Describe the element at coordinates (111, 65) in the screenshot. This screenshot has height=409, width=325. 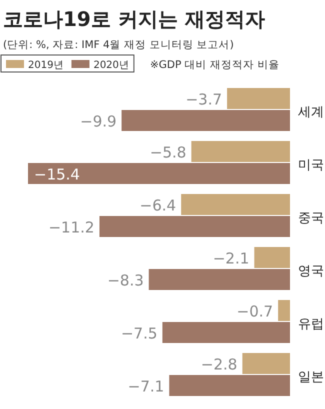
I see `legend-label: 2020년` at that location.